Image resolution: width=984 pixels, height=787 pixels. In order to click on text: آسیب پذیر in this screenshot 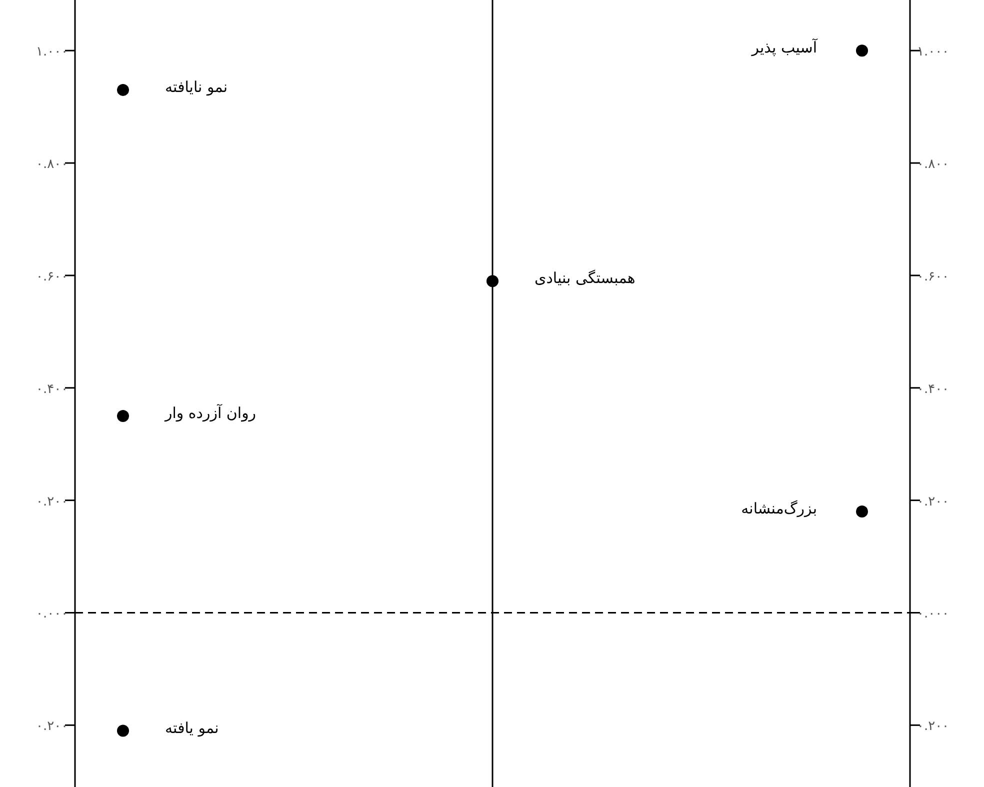, I will do `click(784, 47)`.